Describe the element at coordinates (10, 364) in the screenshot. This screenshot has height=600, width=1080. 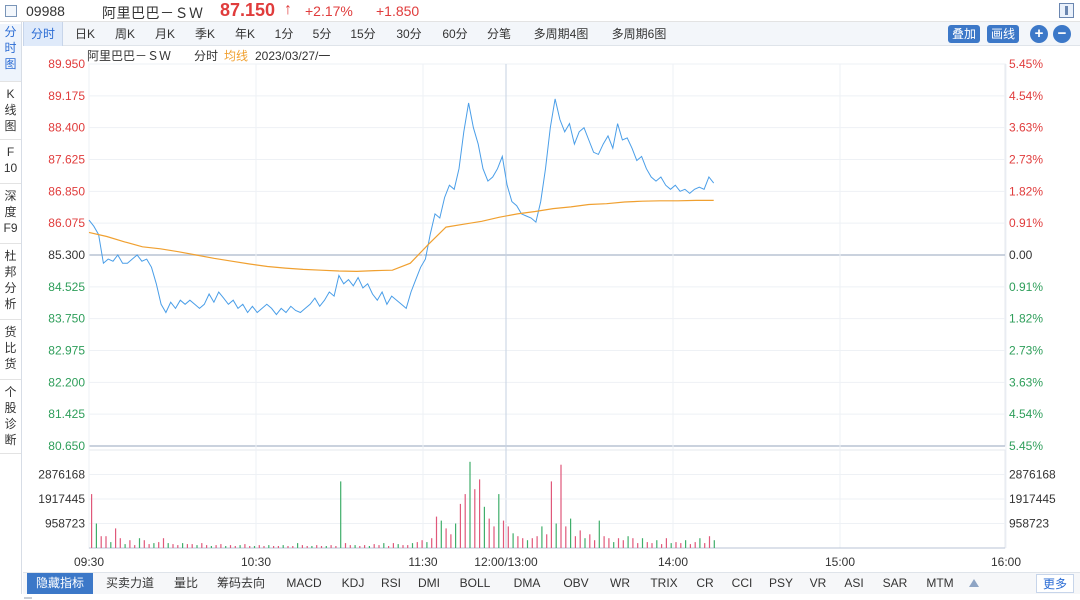
I see `left-tab-char: 货` at that location.